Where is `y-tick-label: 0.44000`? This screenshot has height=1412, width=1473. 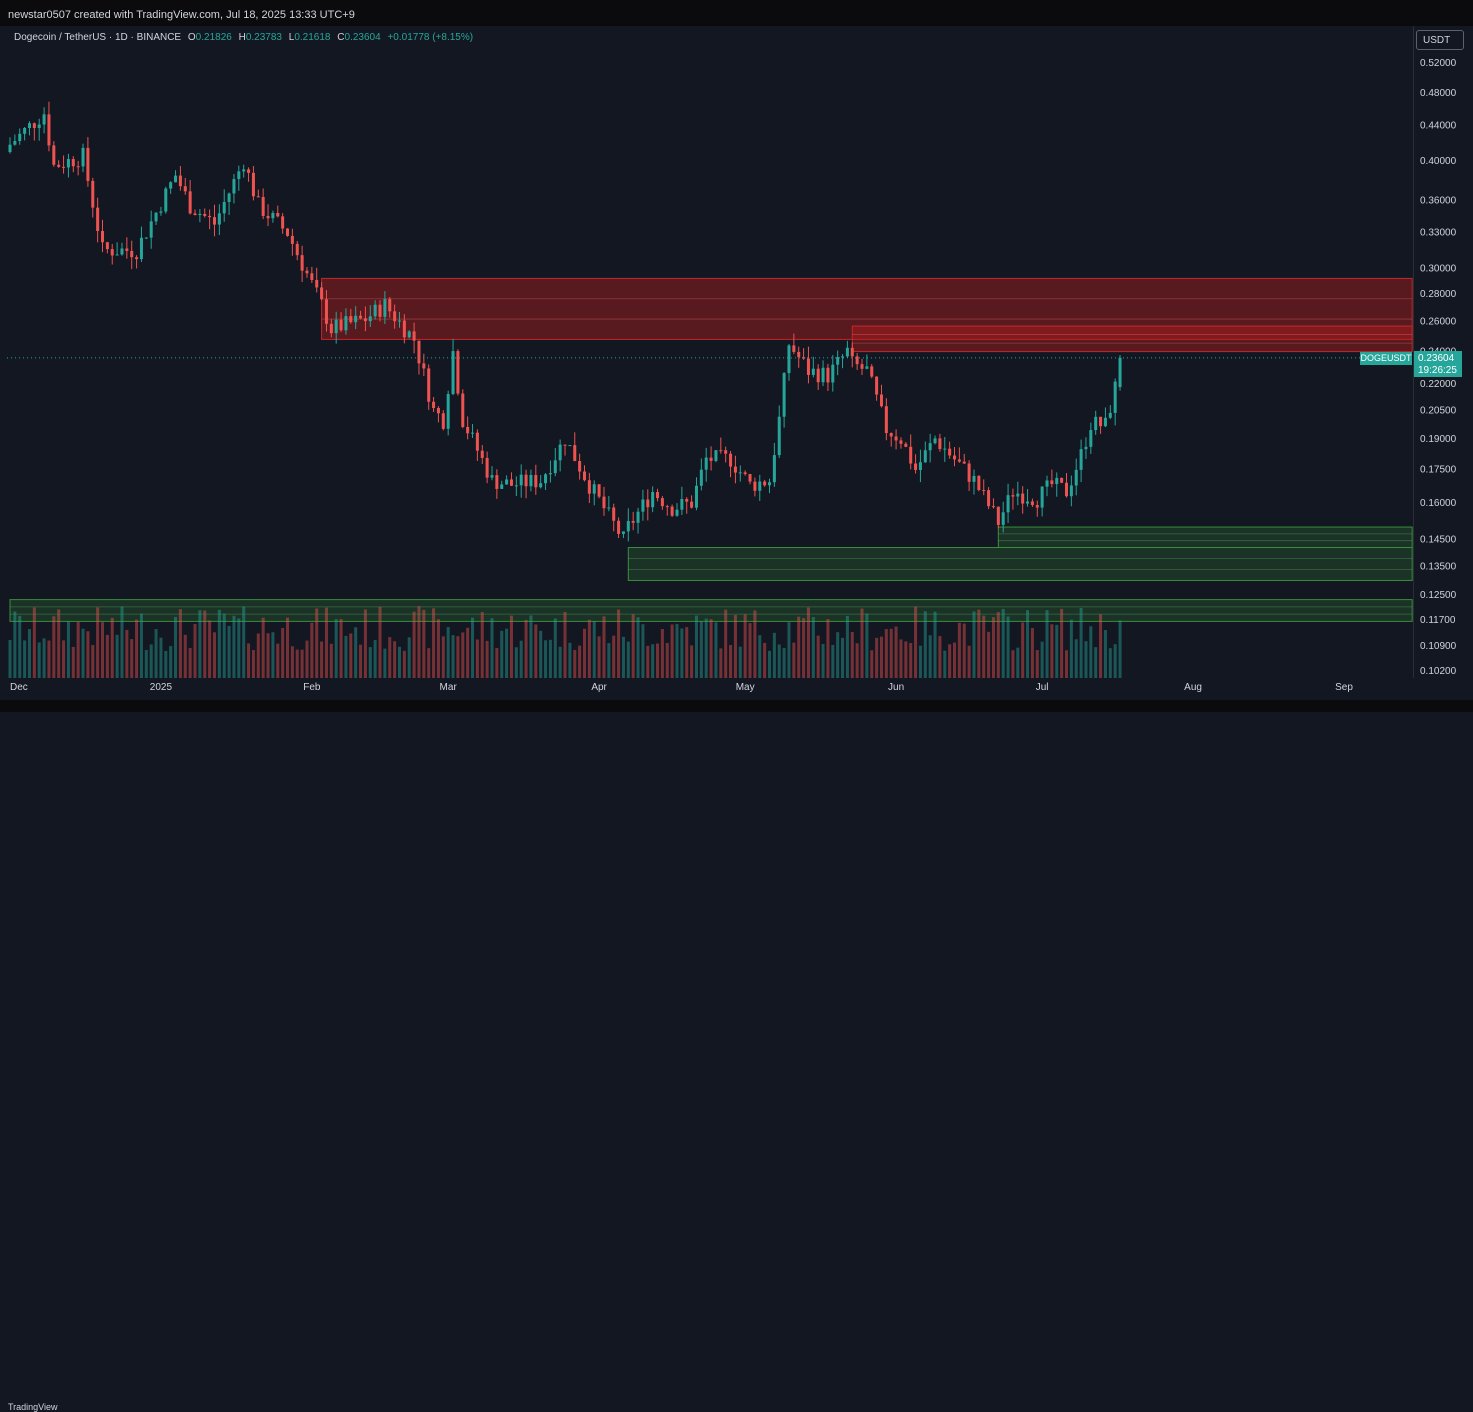 y-tick-label: 0.44000 is located at coordinates (1438, 125).